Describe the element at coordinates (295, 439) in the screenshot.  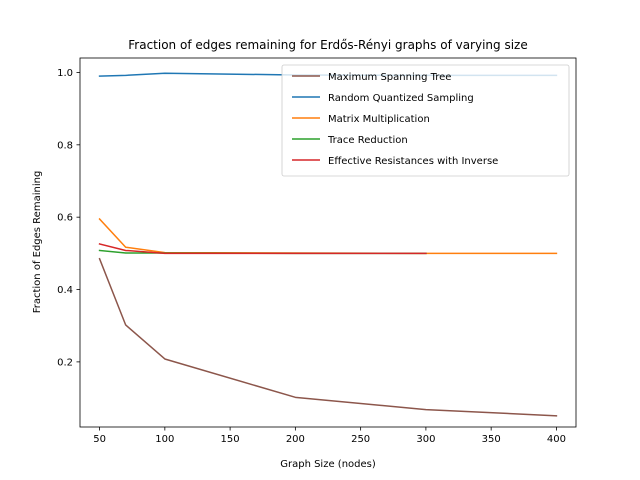
I see `x-tick-label: 200` at that location.